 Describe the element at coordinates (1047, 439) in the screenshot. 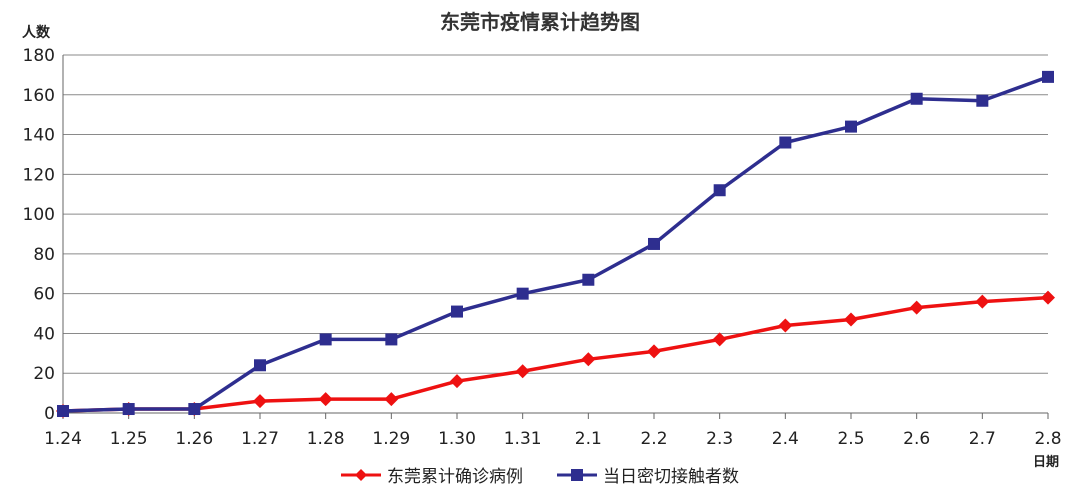

I see `x-tick-label: 2.8` at that location.